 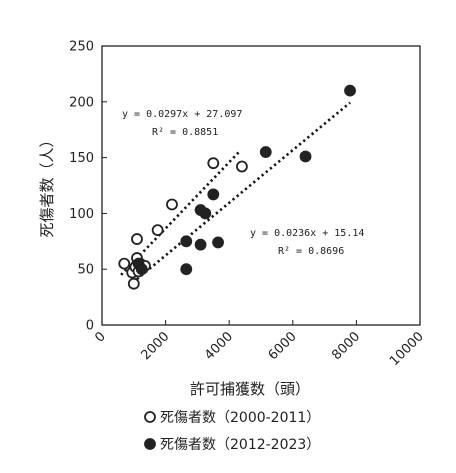 I want to click on legend-label-2000-2011: 死傷者数（2000-2011）, so click(x=240, y=418).